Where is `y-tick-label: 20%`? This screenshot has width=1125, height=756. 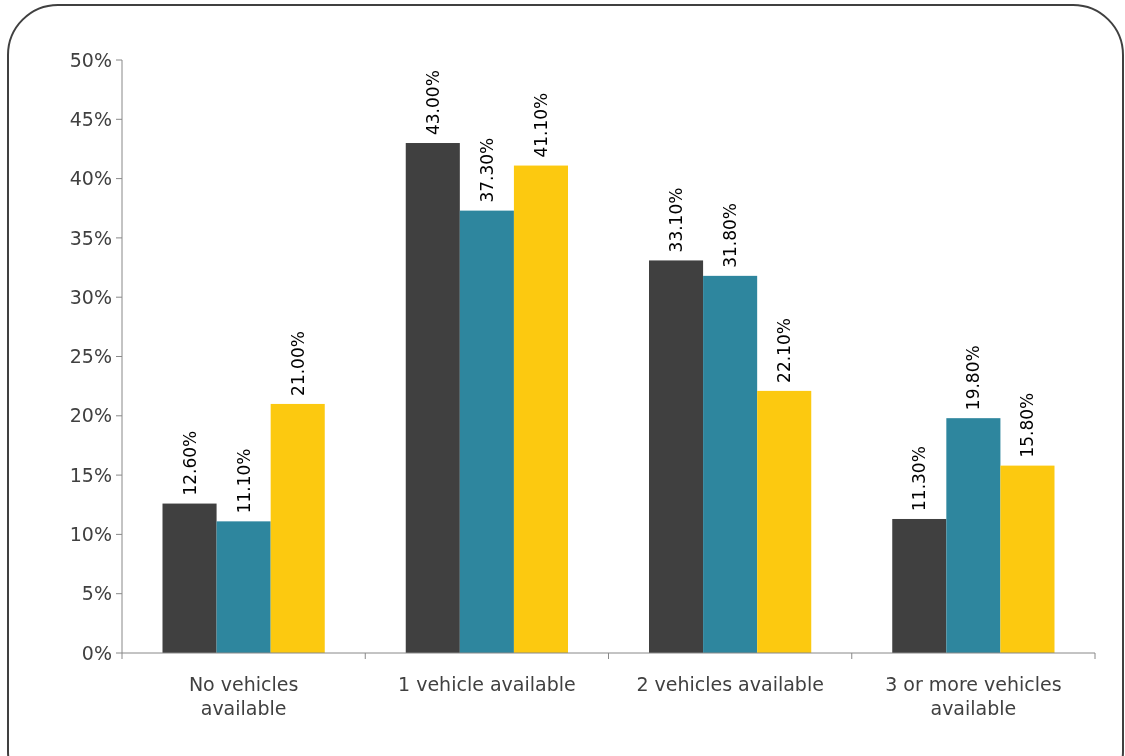 y-tick-label: 20% is located at coordinates (90, 415).